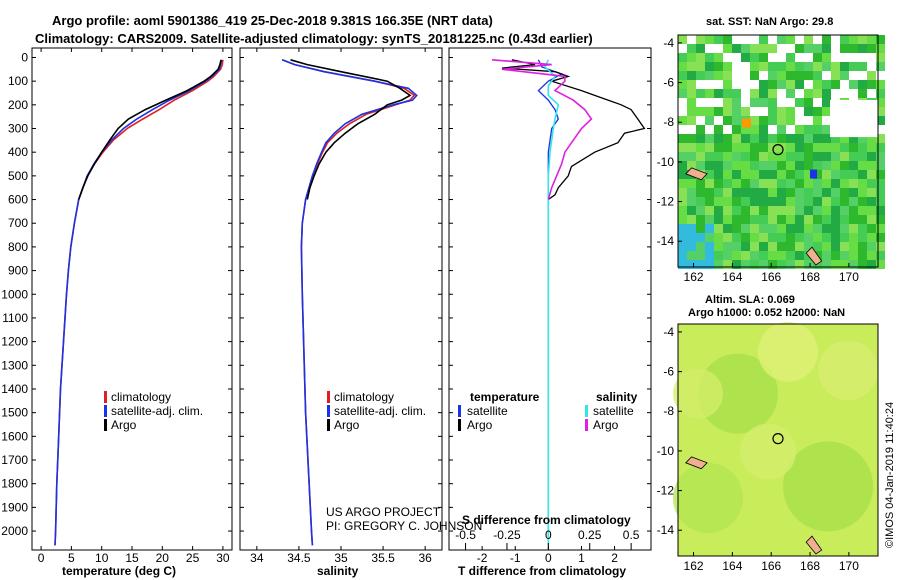 The image size is (900, 580). Describe the element at coordinates (505, 397) in the screenshot. I see `legend-header-temperature: temperature` at that location.